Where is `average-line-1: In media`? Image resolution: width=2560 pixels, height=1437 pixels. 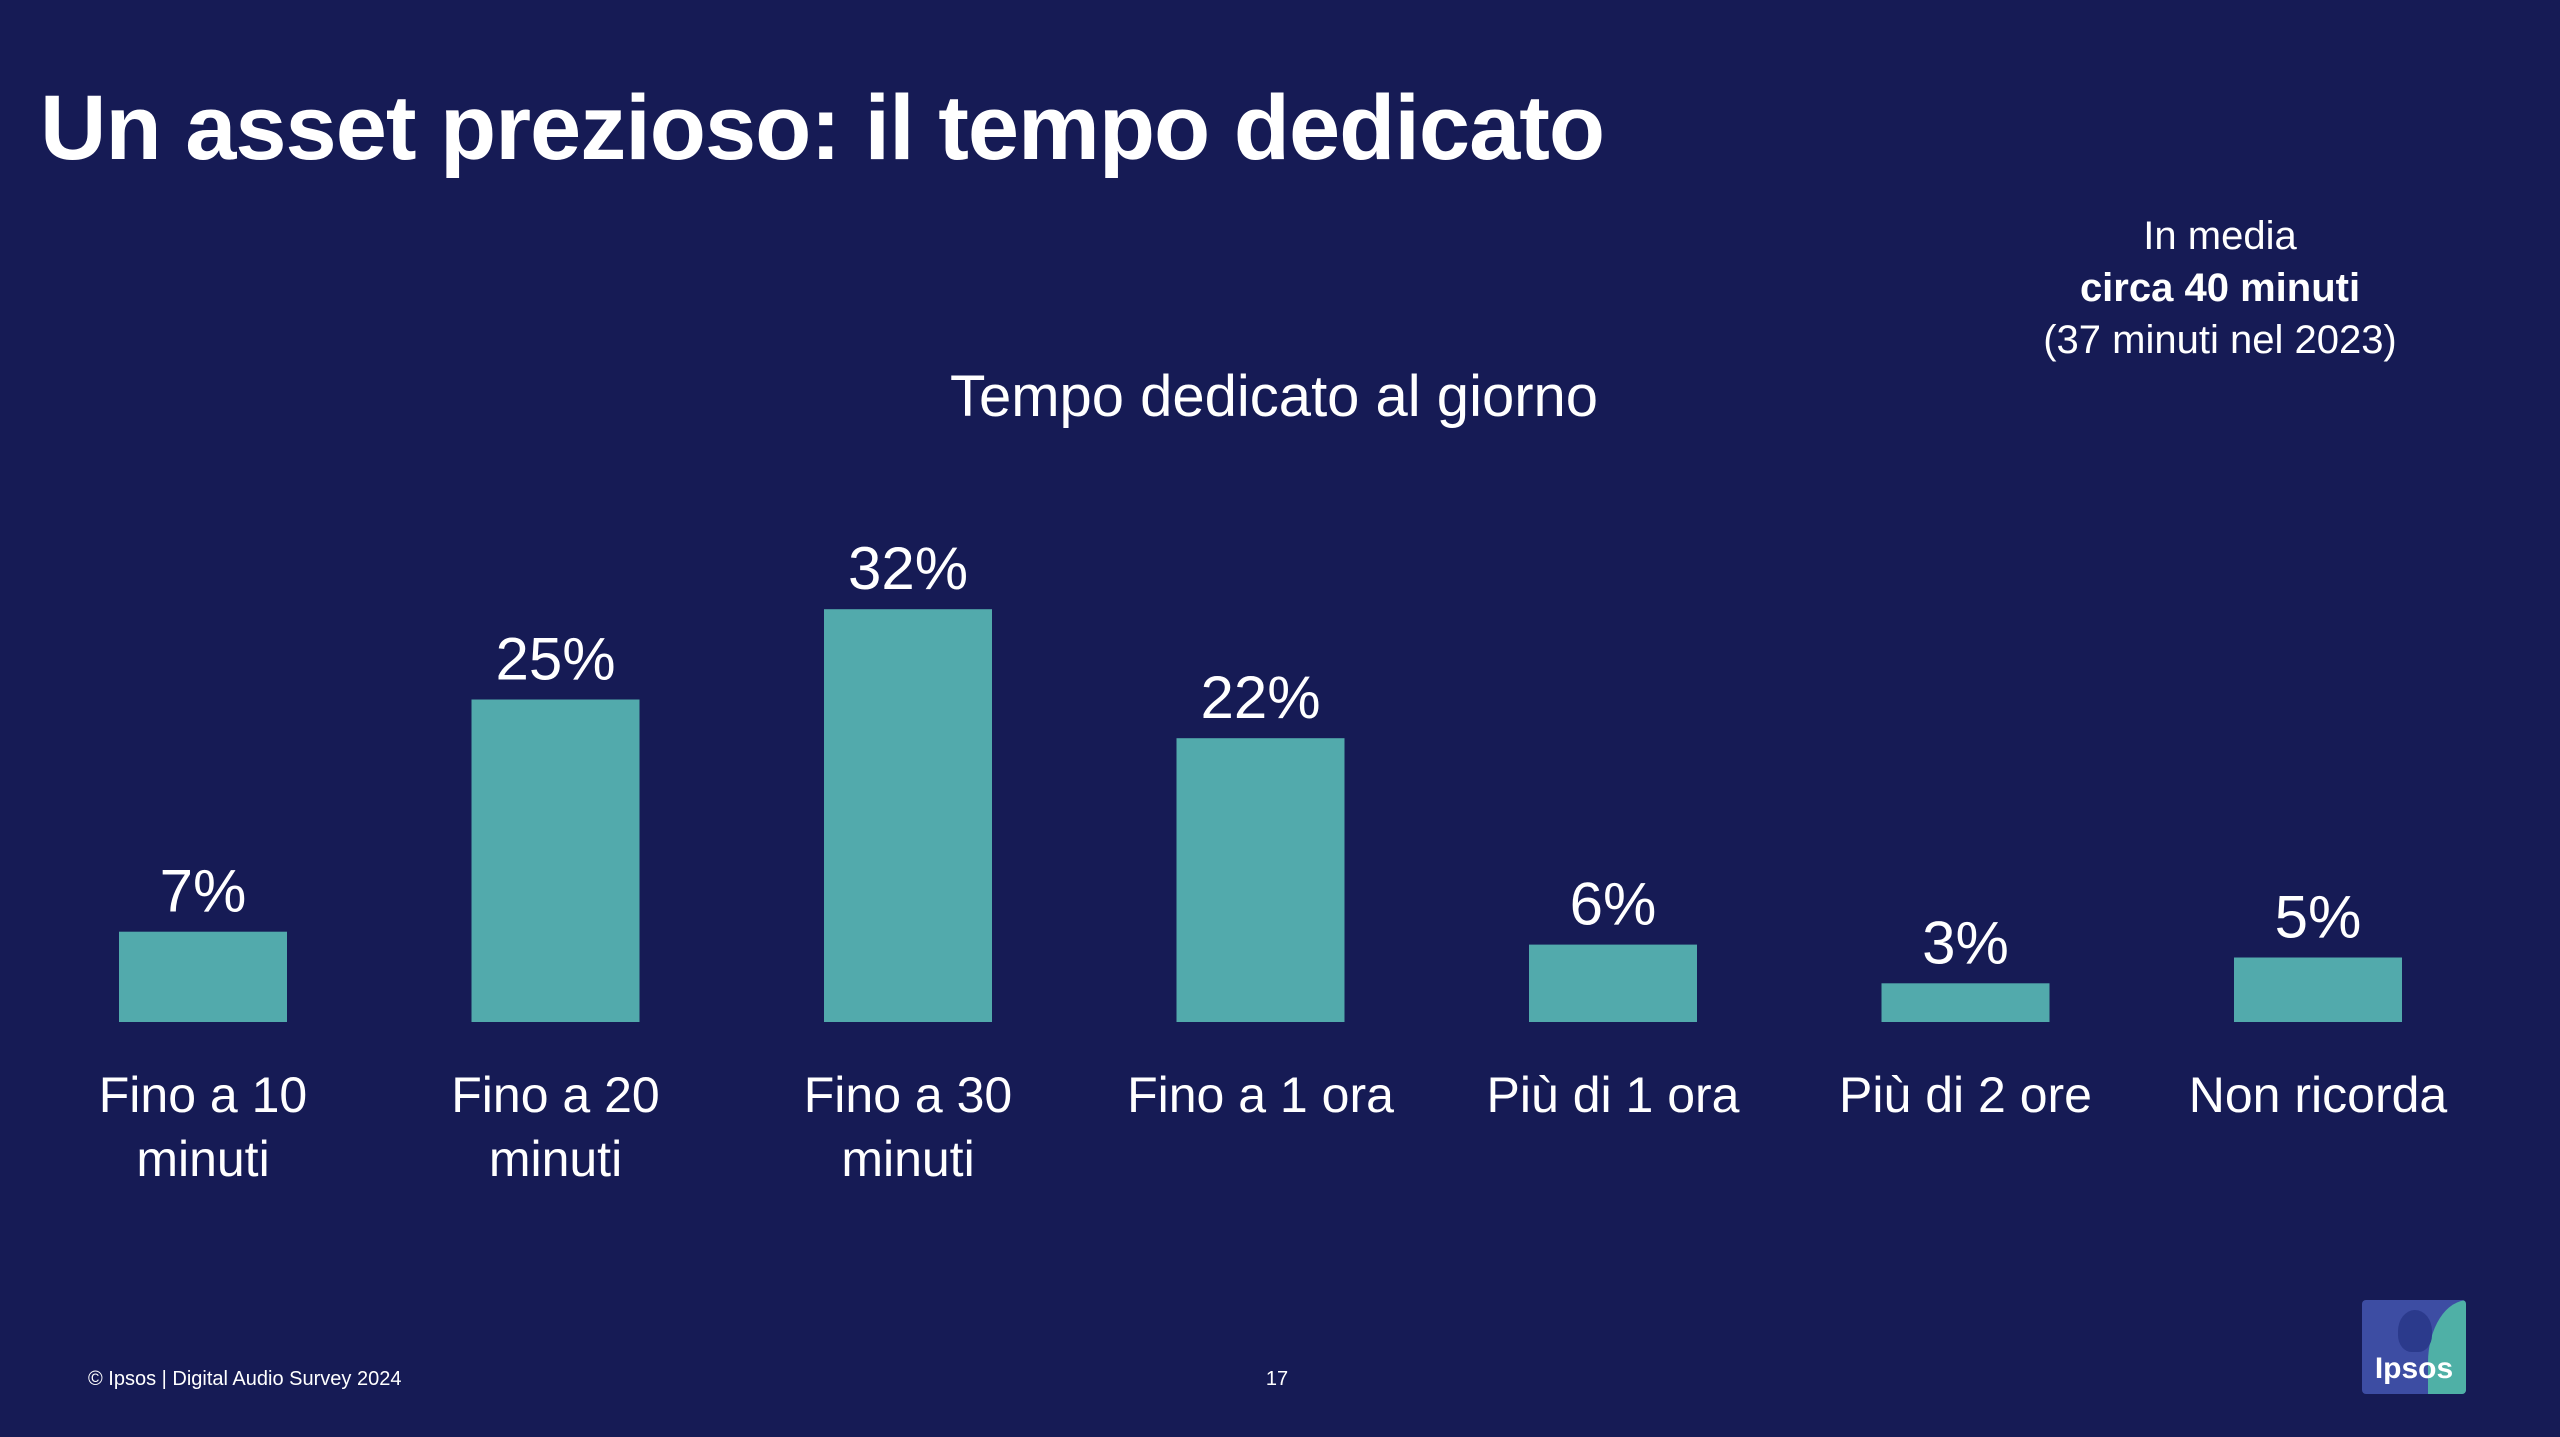
average-line-1: In media is located at coordinates (2220, 236).